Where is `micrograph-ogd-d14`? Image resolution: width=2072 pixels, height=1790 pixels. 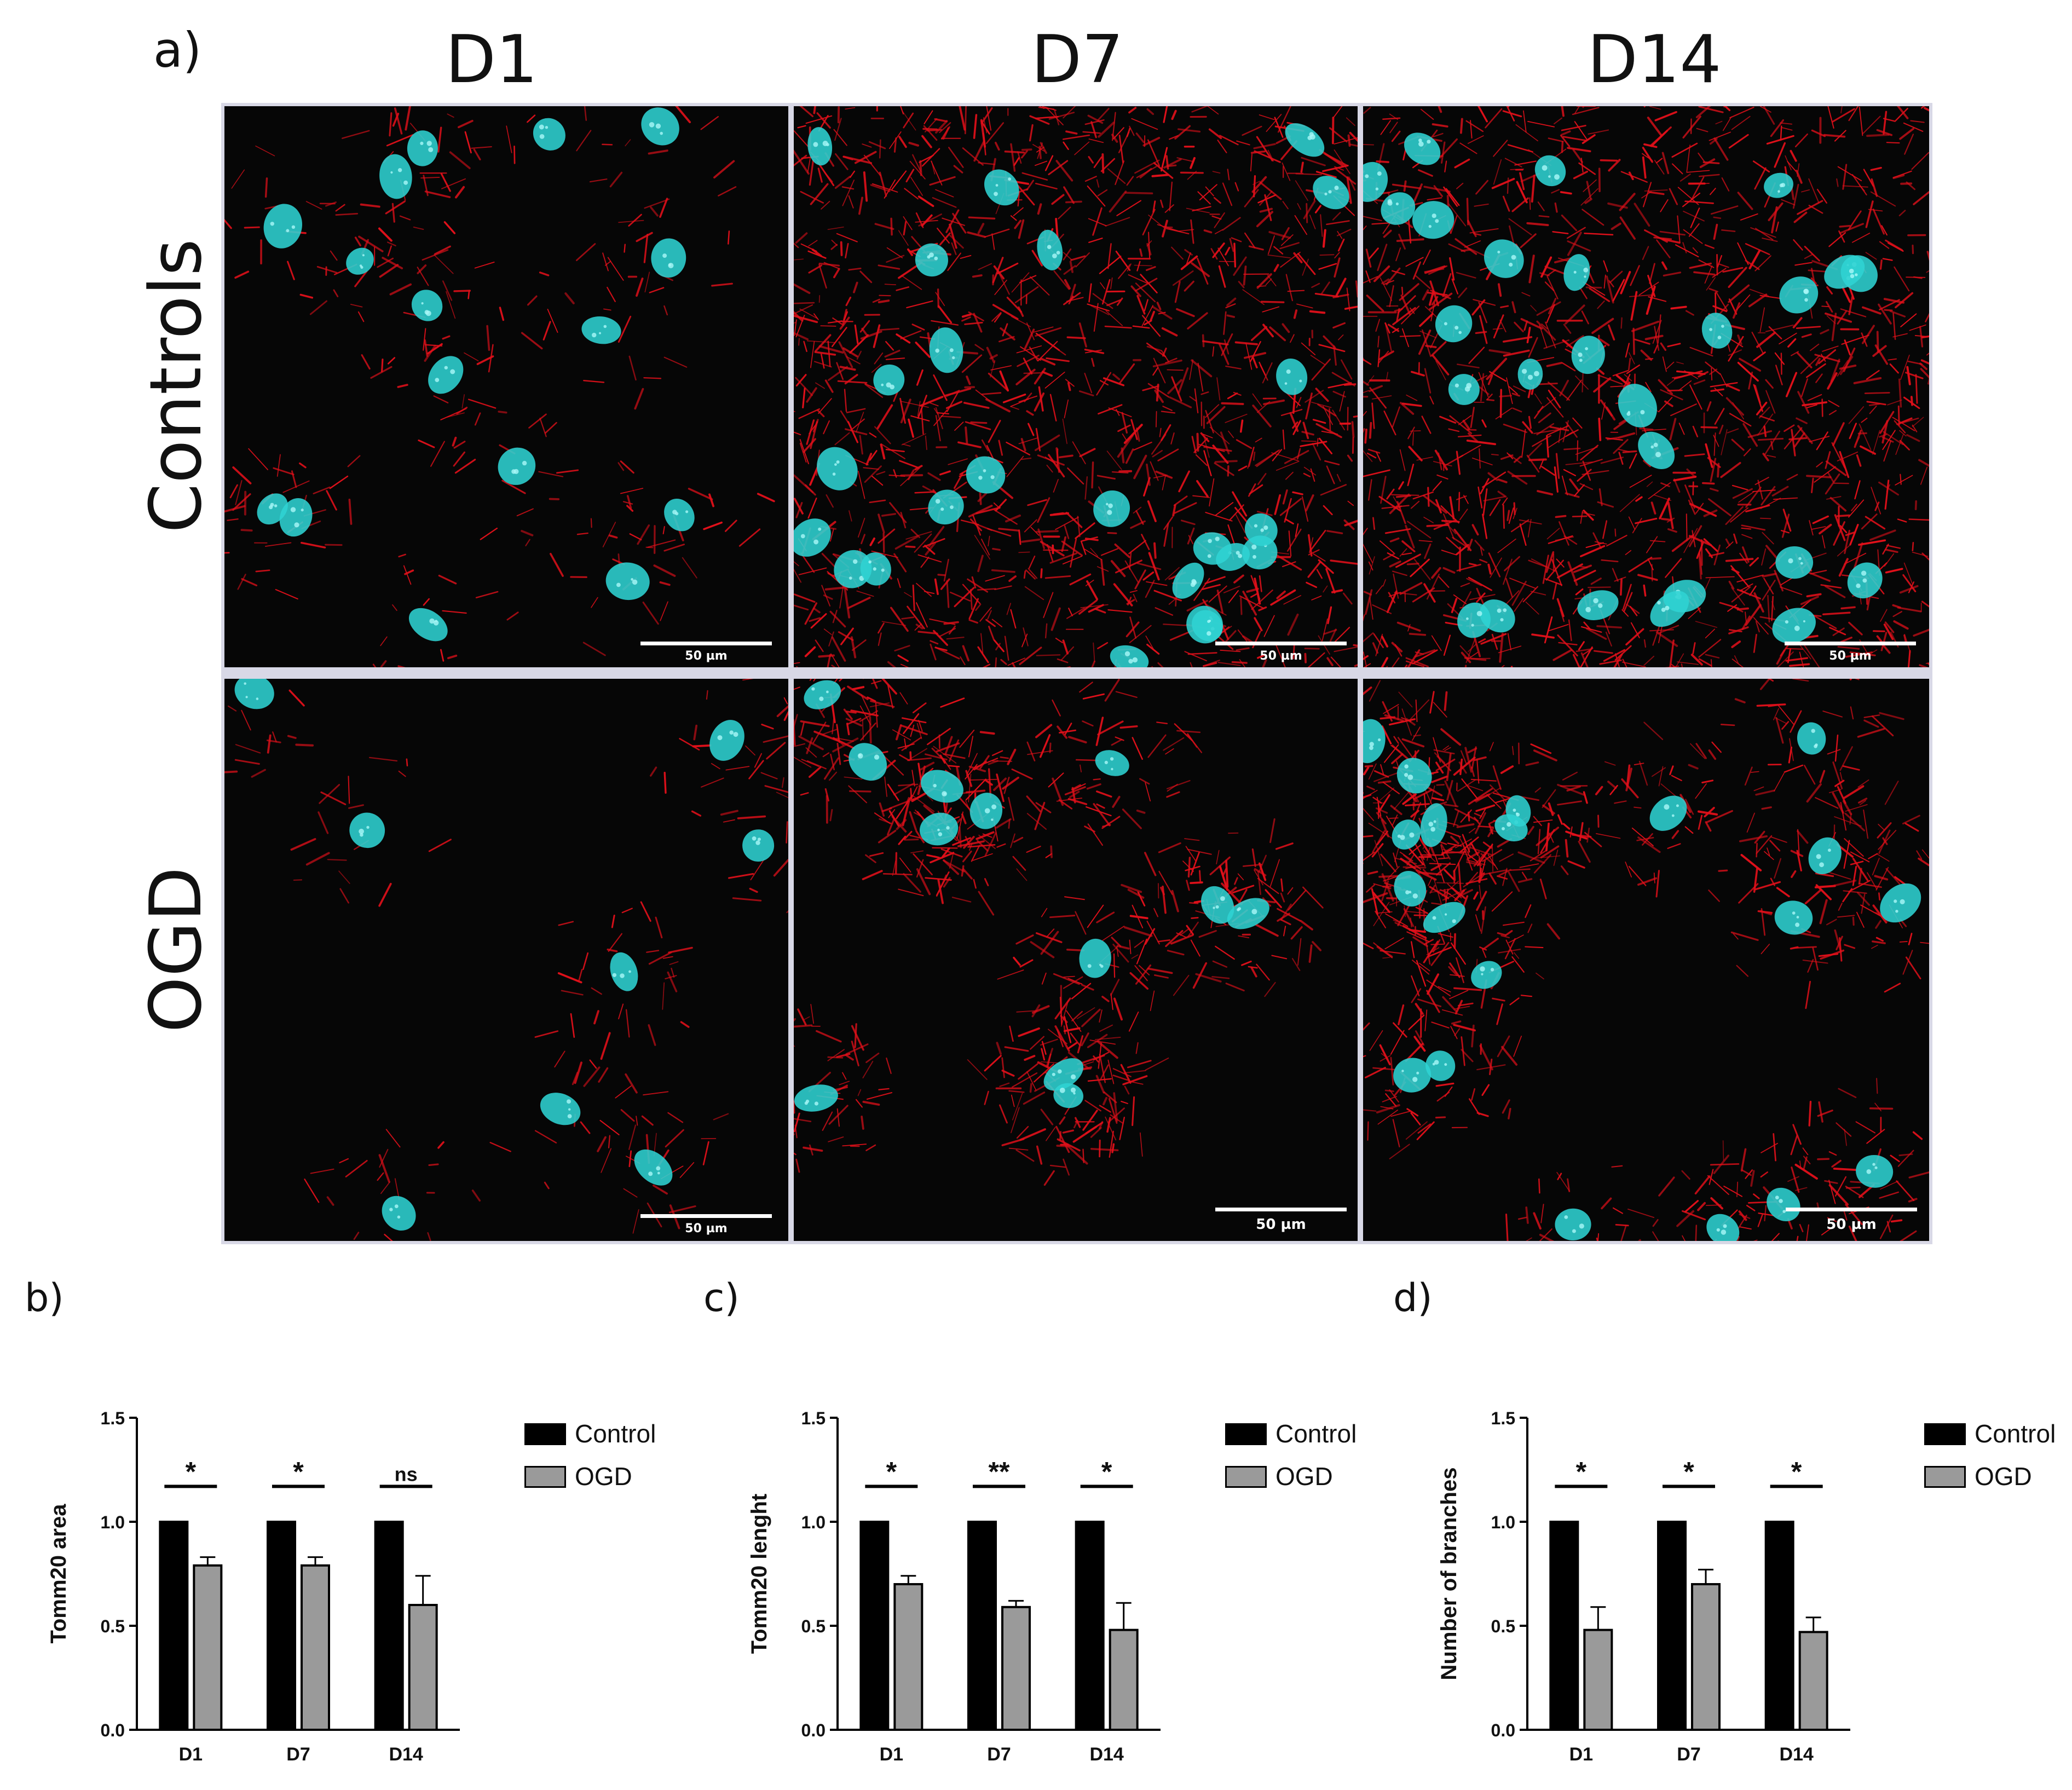
micrograph-ogd-d14 is located at coordinates (1646, 960).